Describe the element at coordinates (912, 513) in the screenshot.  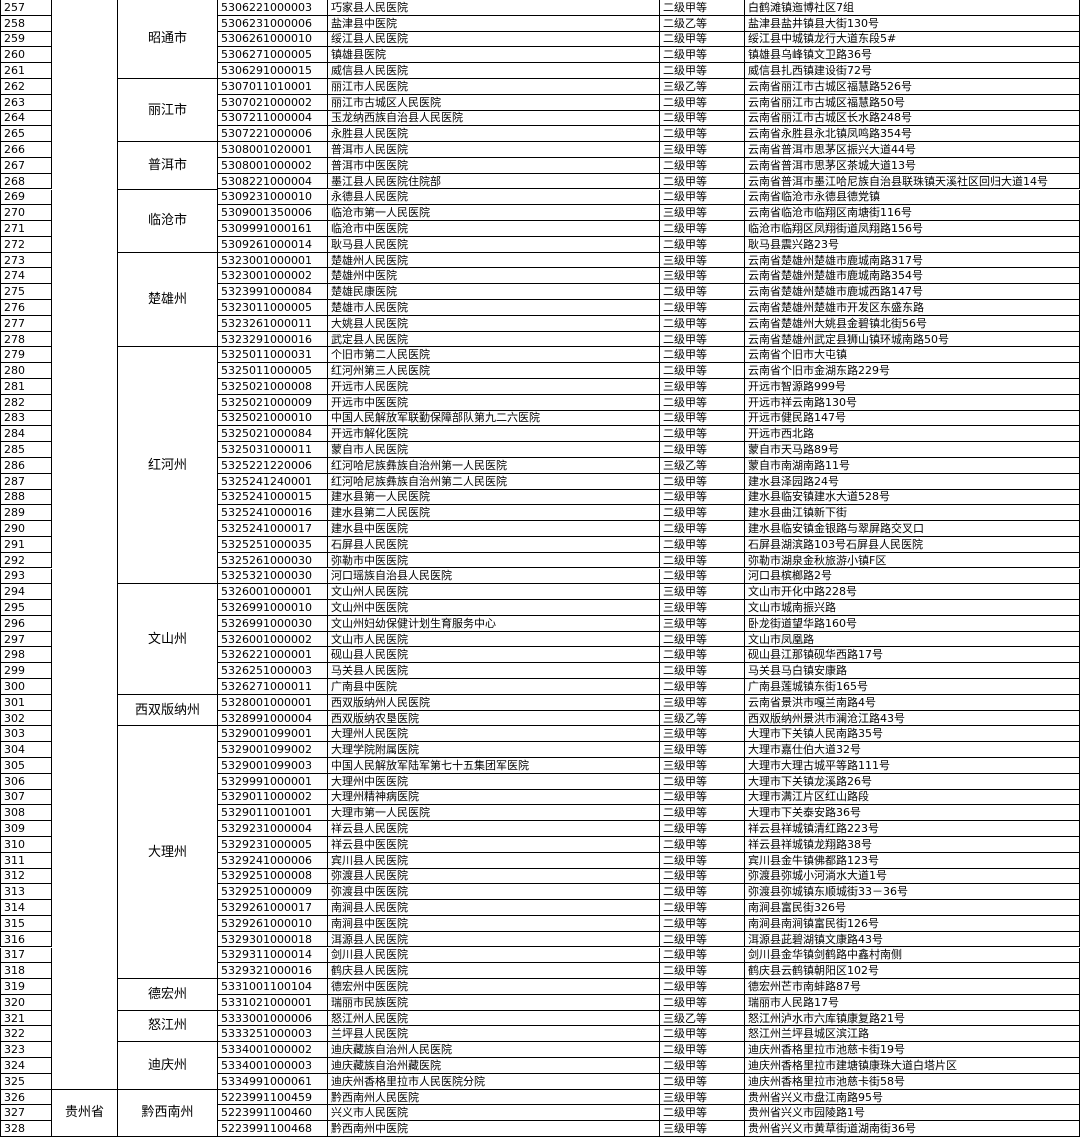
I see `address: 建水县曲江镇新下街` at that location.